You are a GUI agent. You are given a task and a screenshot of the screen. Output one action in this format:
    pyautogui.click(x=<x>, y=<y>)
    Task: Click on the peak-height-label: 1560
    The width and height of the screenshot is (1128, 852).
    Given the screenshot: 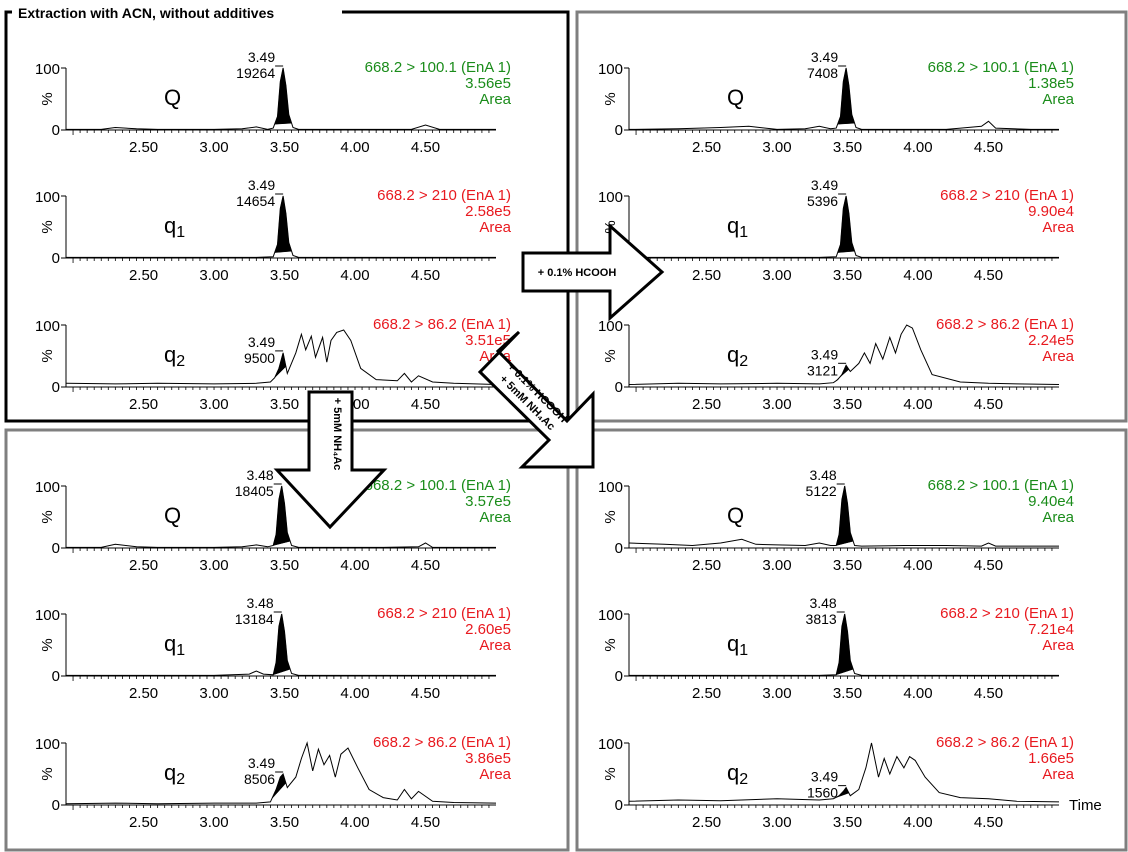 What is the action you would take?
    pyautogui.click(x=822, y=793)
    